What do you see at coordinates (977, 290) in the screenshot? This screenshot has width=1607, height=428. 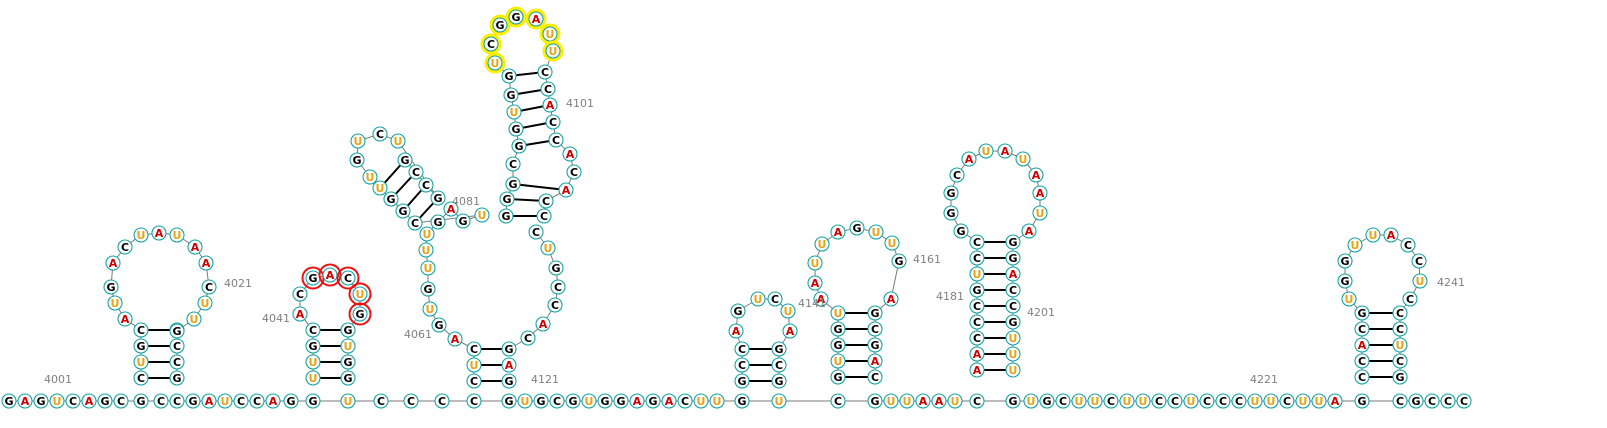 I see `nucleotide-151: G` at bounding box center [977, 290].